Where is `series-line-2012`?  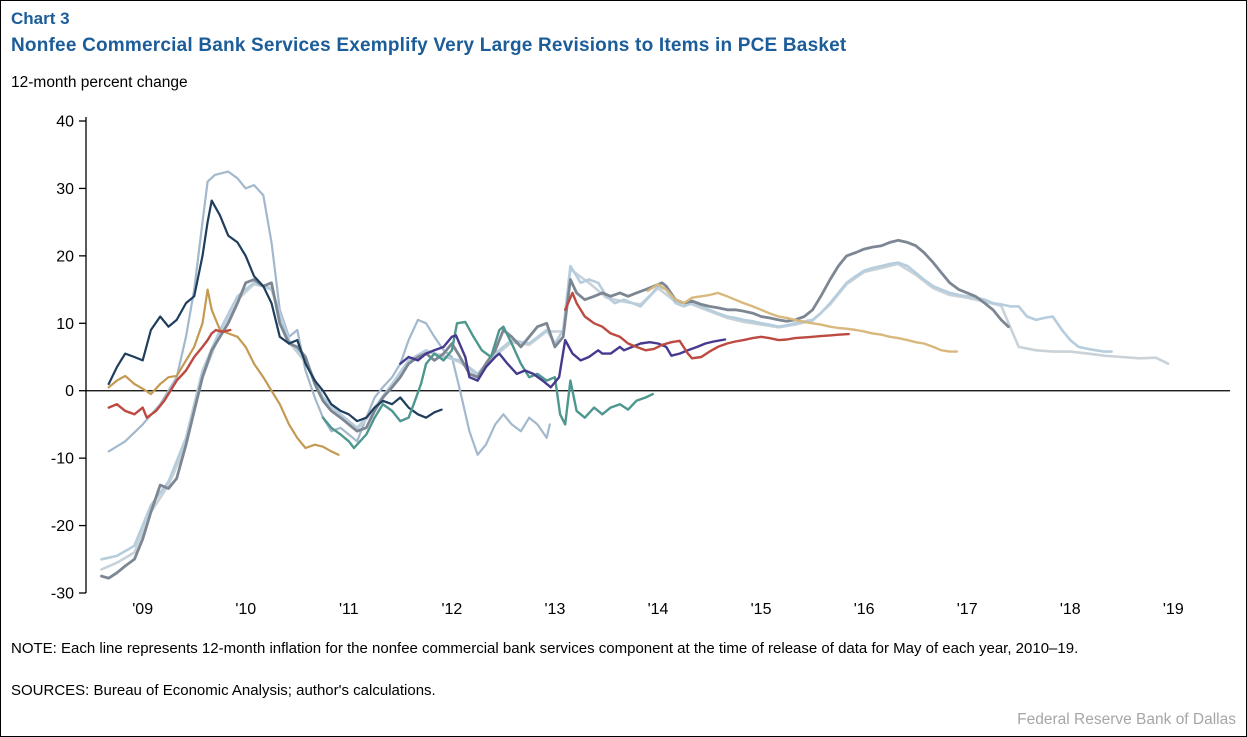 series-line-2012 is located at coordinates (329, 313).